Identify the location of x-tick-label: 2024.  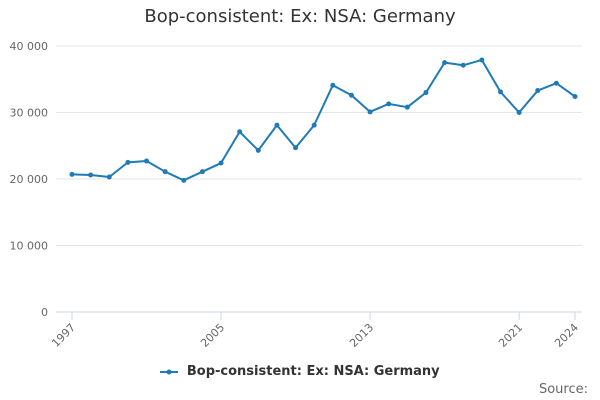
(566, 335).